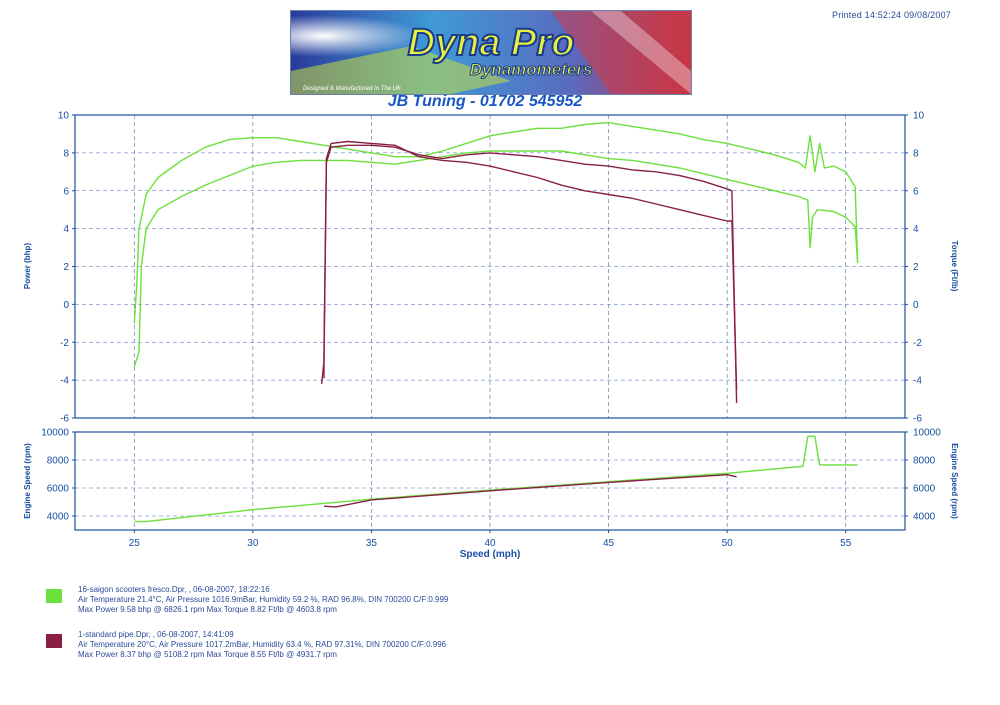 The height and width of the screenshot is (705, 1000). I want to click on top-y-tick-left: 6, so click(66, 191).